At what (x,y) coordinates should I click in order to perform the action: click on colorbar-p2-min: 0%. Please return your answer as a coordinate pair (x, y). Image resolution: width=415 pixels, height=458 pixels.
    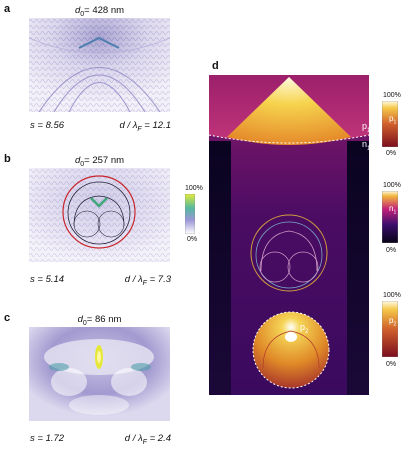
    Looking at the image, I should click on (391, 364).